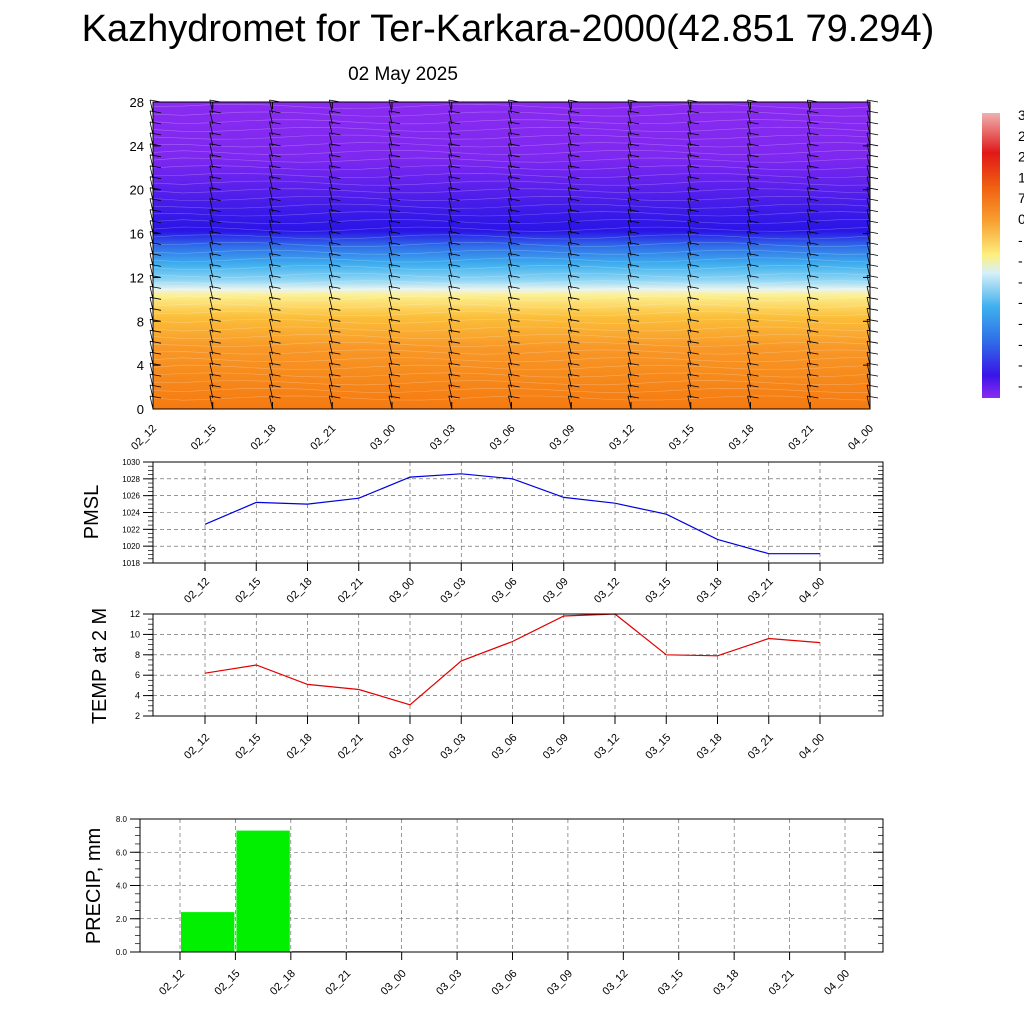  What do you see at coordinates (991, 255) in the screenshot?
I see `colorbar-scale` at bounding box center [991, 255].